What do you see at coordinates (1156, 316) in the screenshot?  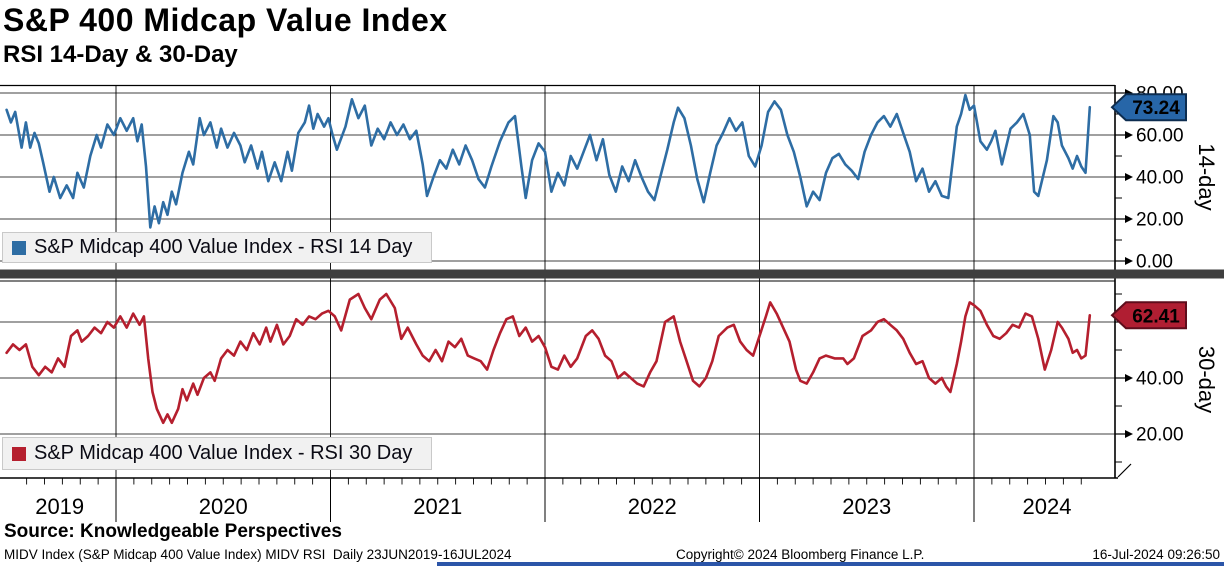 I see `last-value-badge-label: 62.41` at bounding box center [1156, 316].